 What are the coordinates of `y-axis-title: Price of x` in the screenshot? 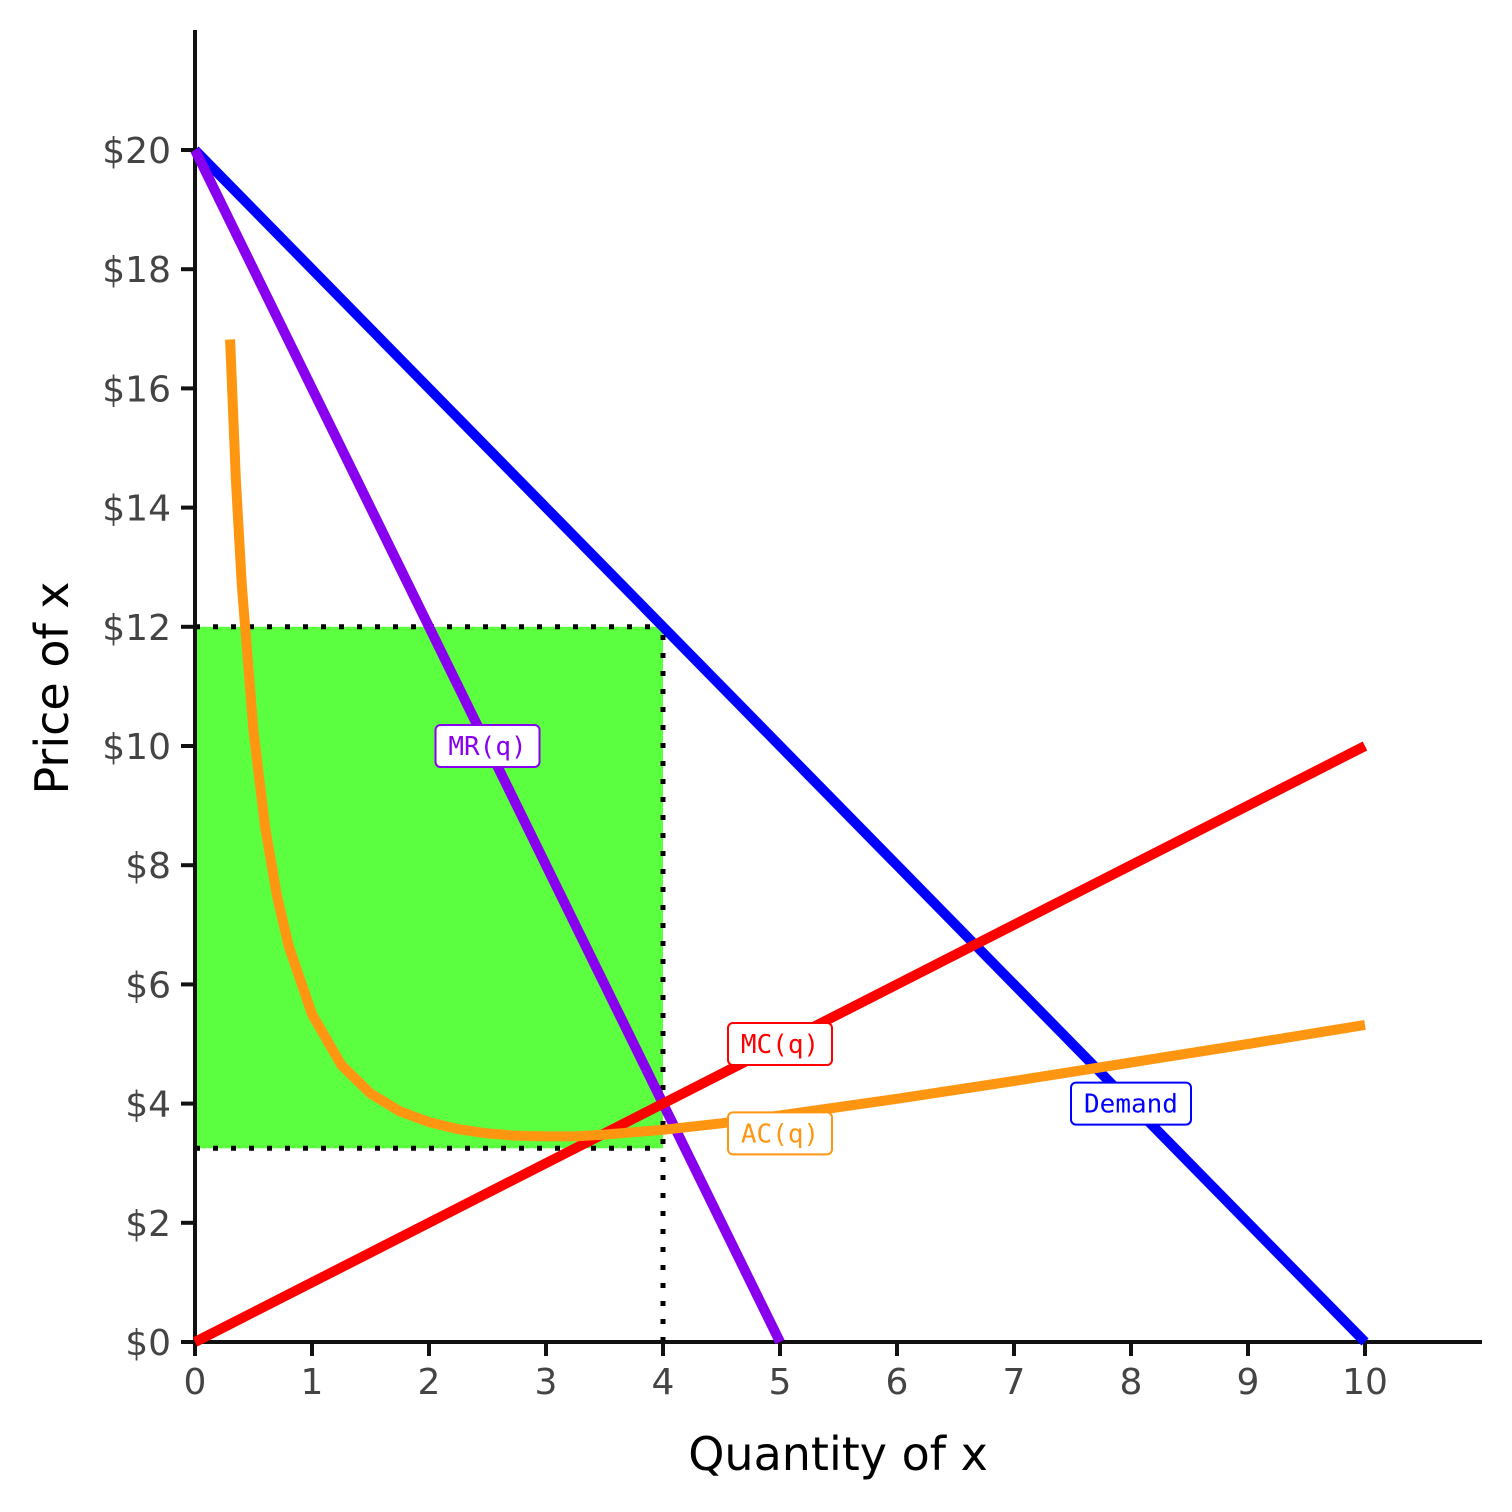 It's located at (52, 687).